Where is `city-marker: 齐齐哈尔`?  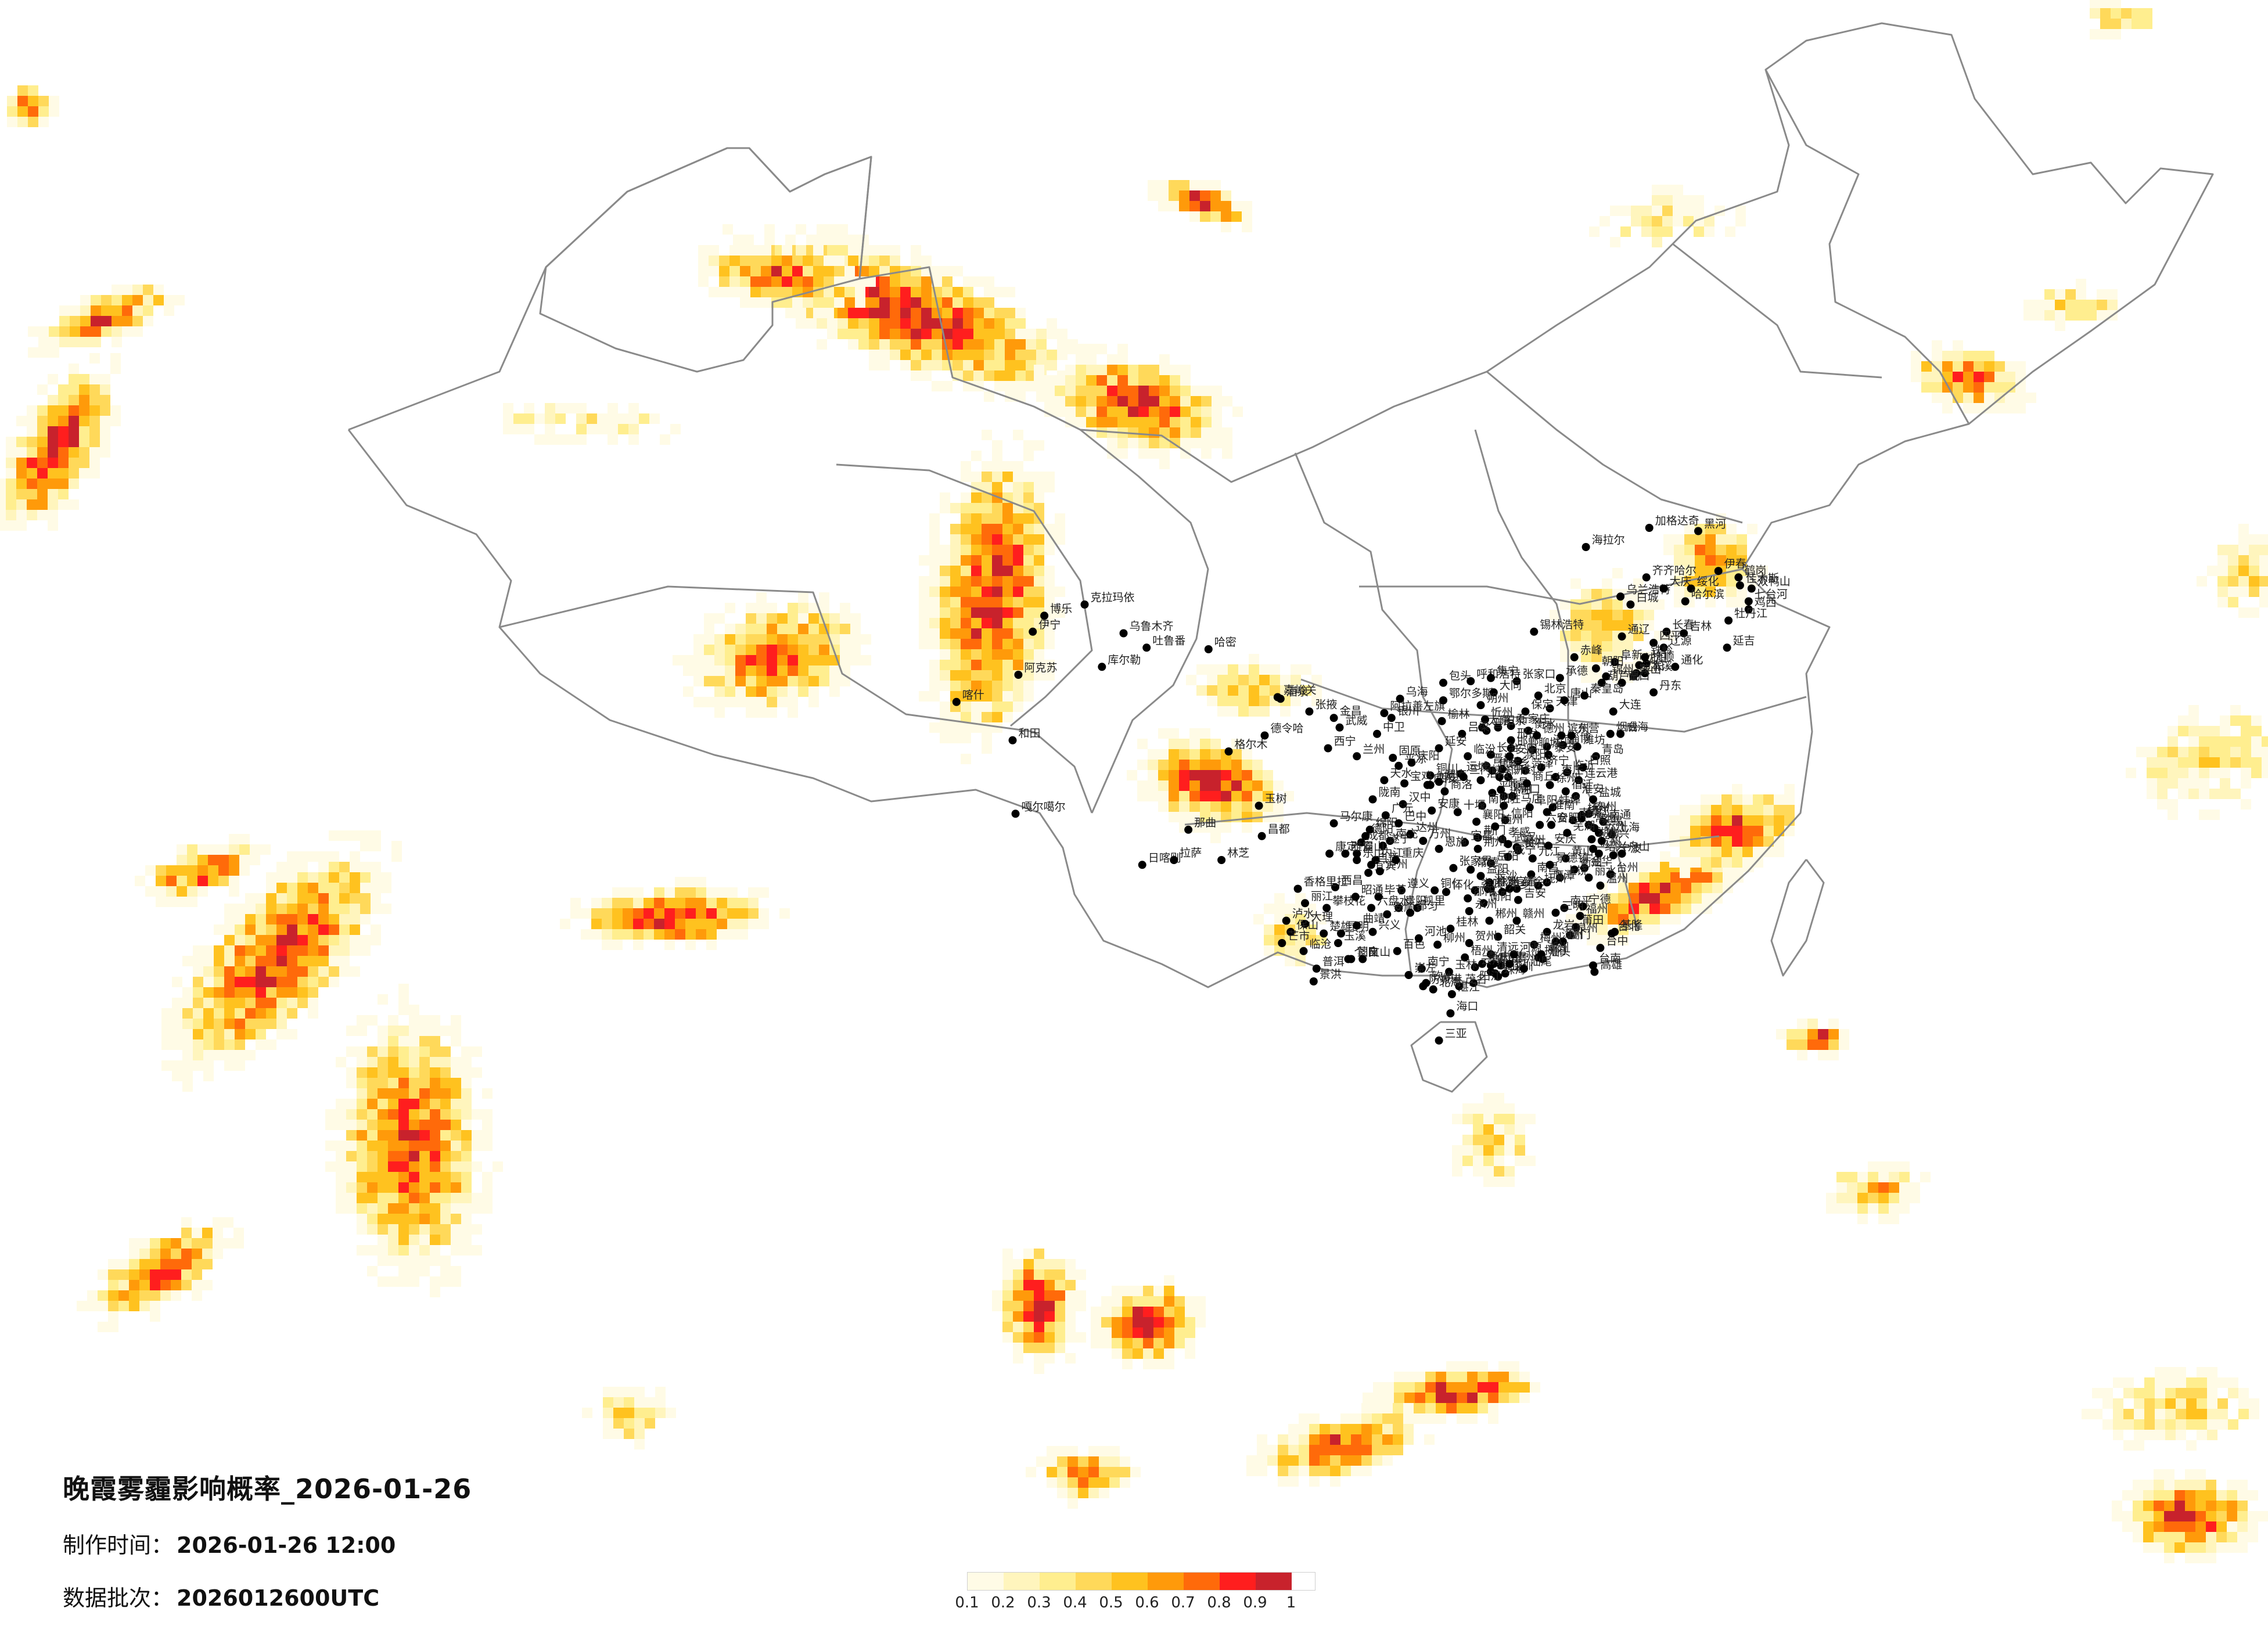
city-marker: 齐齐哈尔 is located at coordinates (1669, 573).